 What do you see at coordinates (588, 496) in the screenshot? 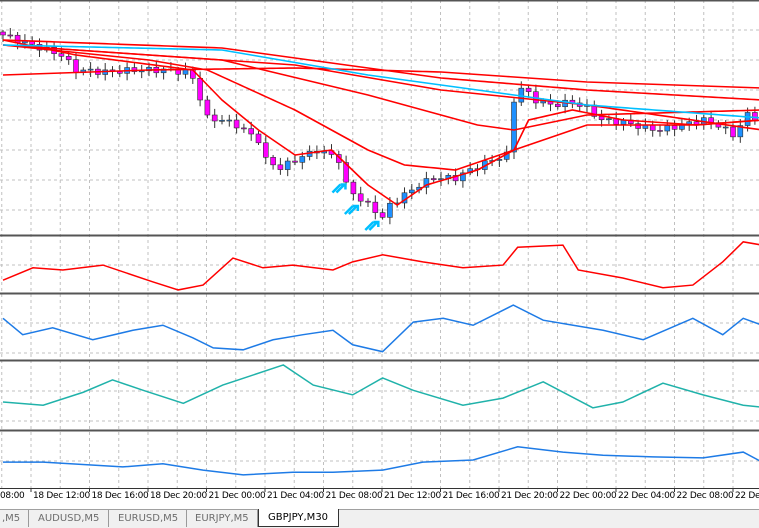
I see `time-axis-label: 22 Dec 00:00` at bounding box center [588, 496].